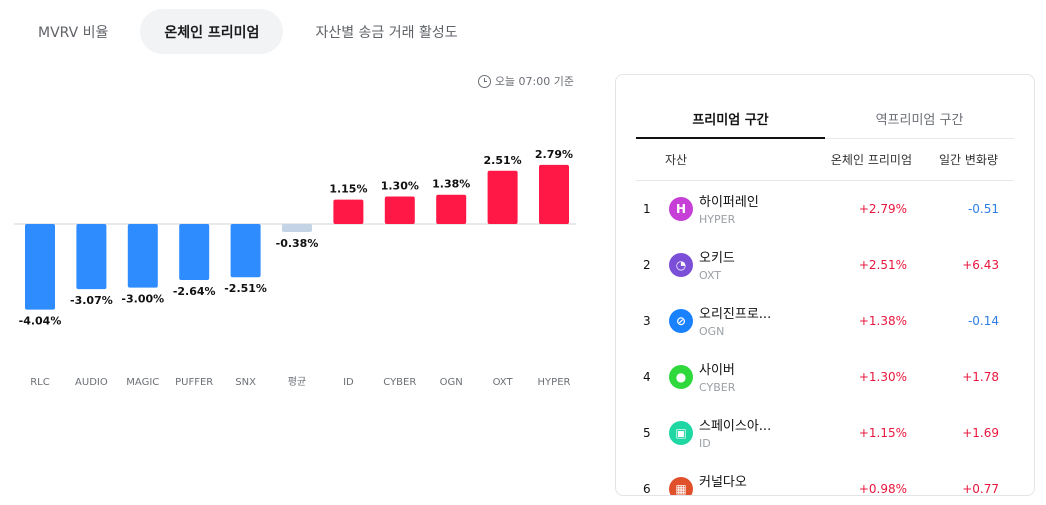 The height and width of the screenshot is (505, 1046). What do you see at coordinates (142, 382) in the screenshot?
I see `category-label: MAGIC` at bounding box center [142, 382].